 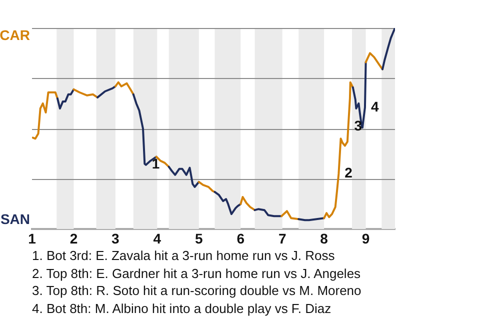 What do you see at coordinates (32, 238) in the screenshot?
I see `x-tick-label: 1` at bounding box center [32, 238].